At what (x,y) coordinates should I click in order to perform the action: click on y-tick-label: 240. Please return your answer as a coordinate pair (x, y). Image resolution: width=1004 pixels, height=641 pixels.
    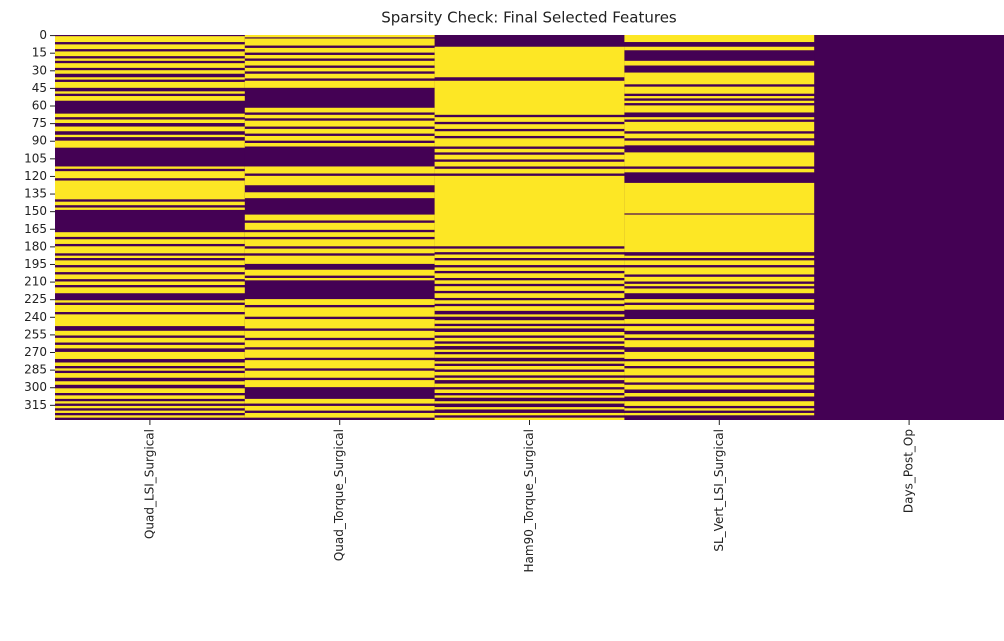
    Looking at the image, I should click on (35, 317).